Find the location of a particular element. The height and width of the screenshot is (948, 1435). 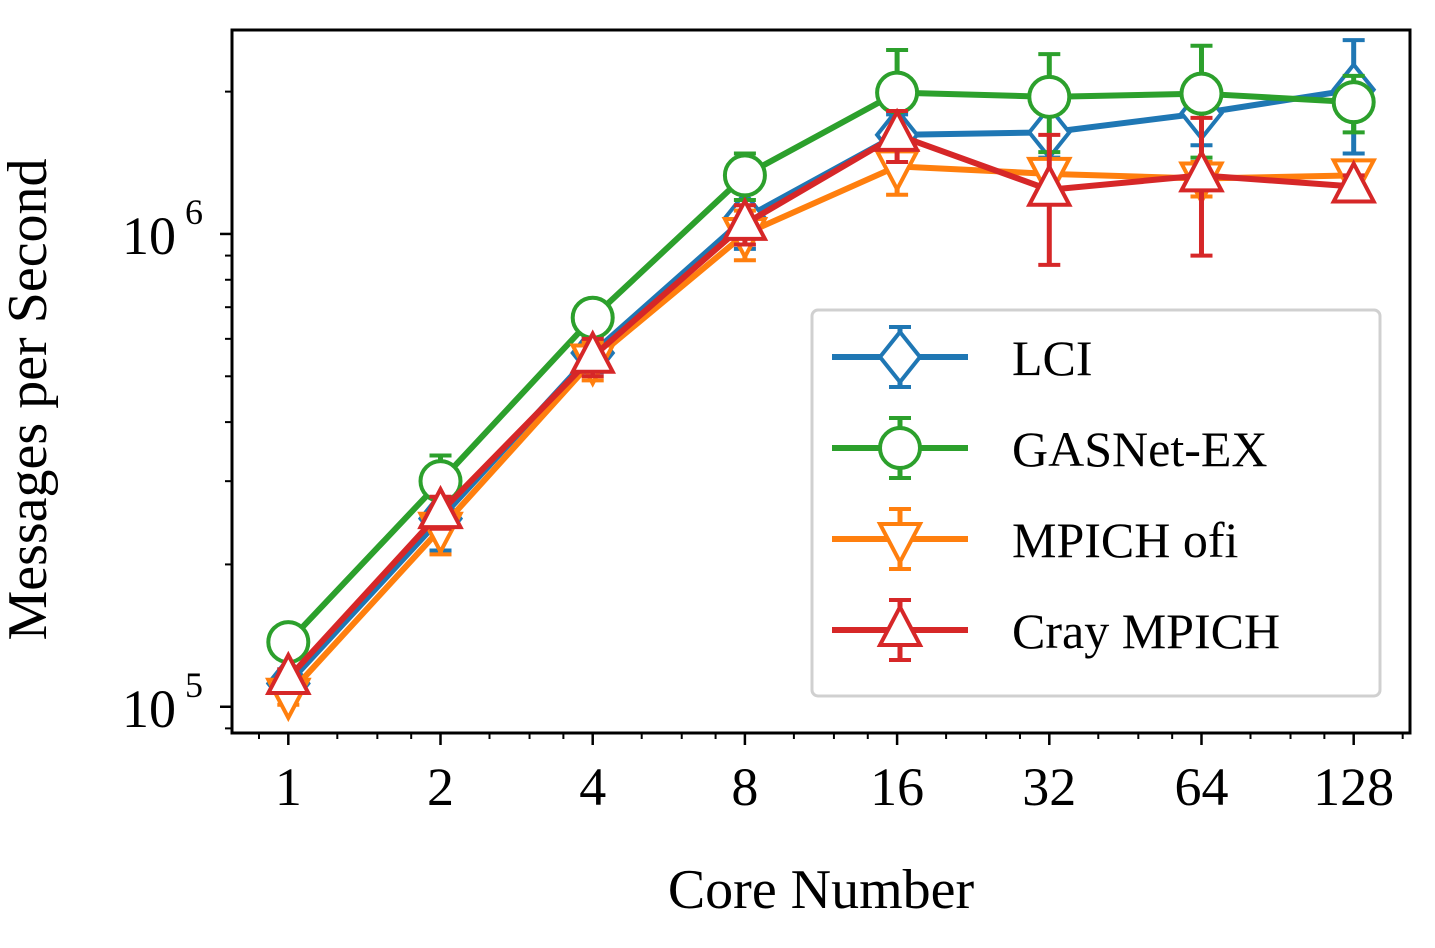

x-tick-label: 64 is located at coordinates (1201, 787).